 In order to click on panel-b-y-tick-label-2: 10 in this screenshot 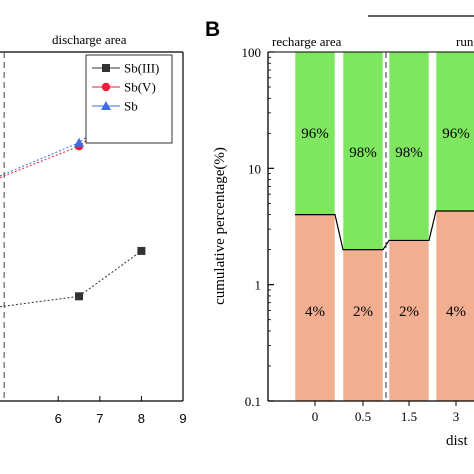, I will do `click(254, 168)`.